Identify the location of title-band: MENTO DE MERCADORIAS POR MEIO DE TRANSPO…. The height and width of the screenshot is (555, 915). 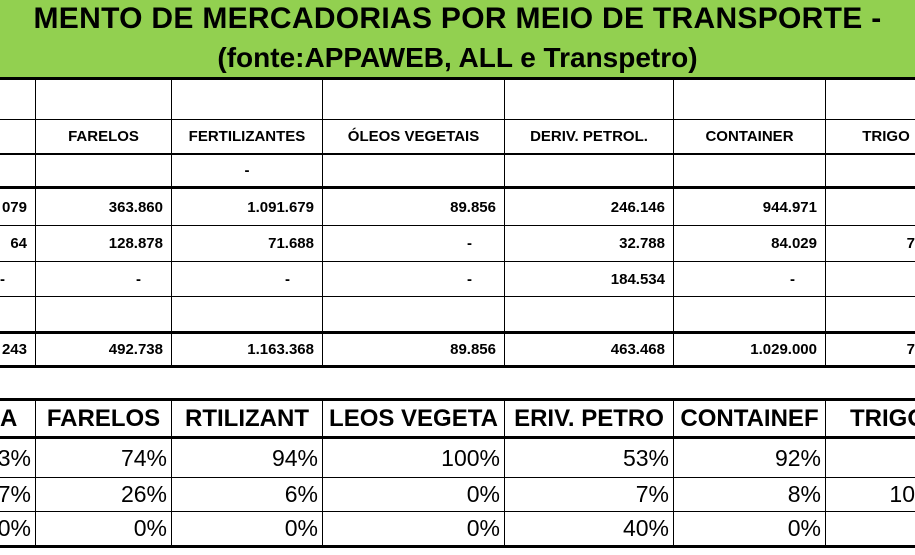
(457, 40).